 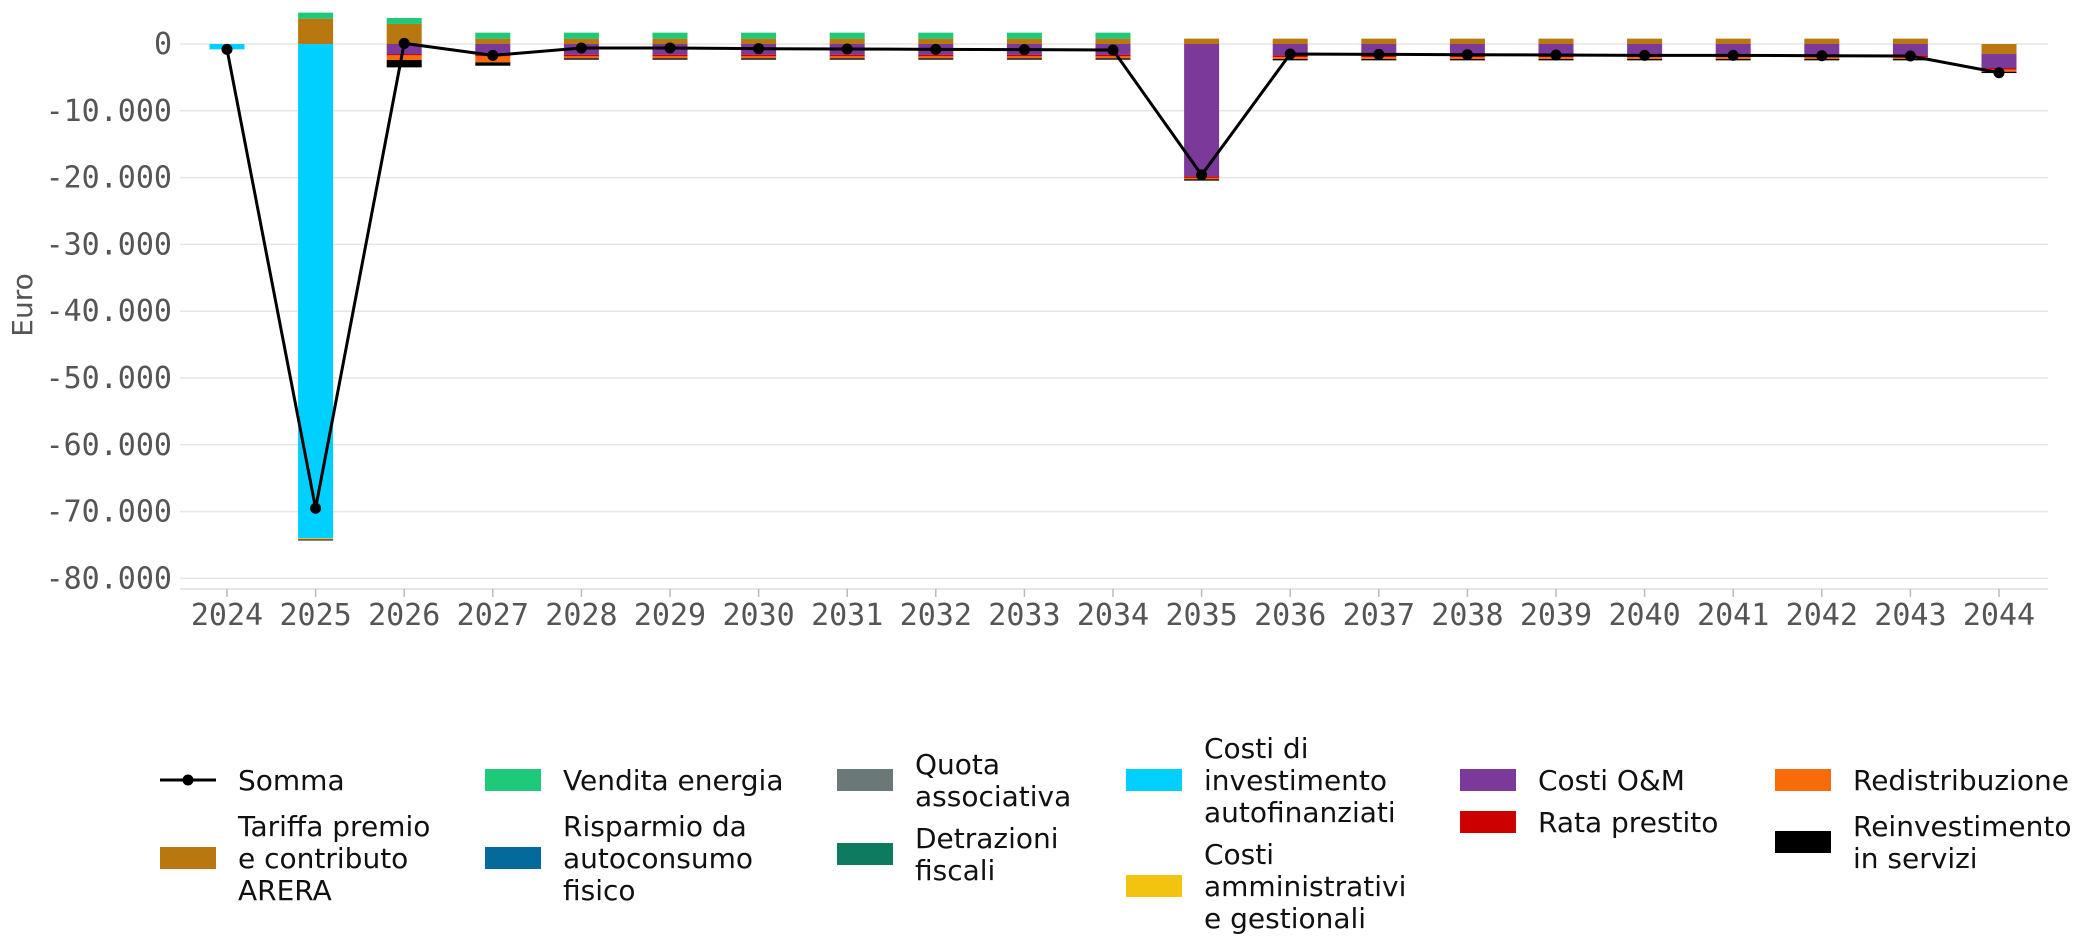 I want to click on y-tick-label: -70.000, so click(x=109, y=512).